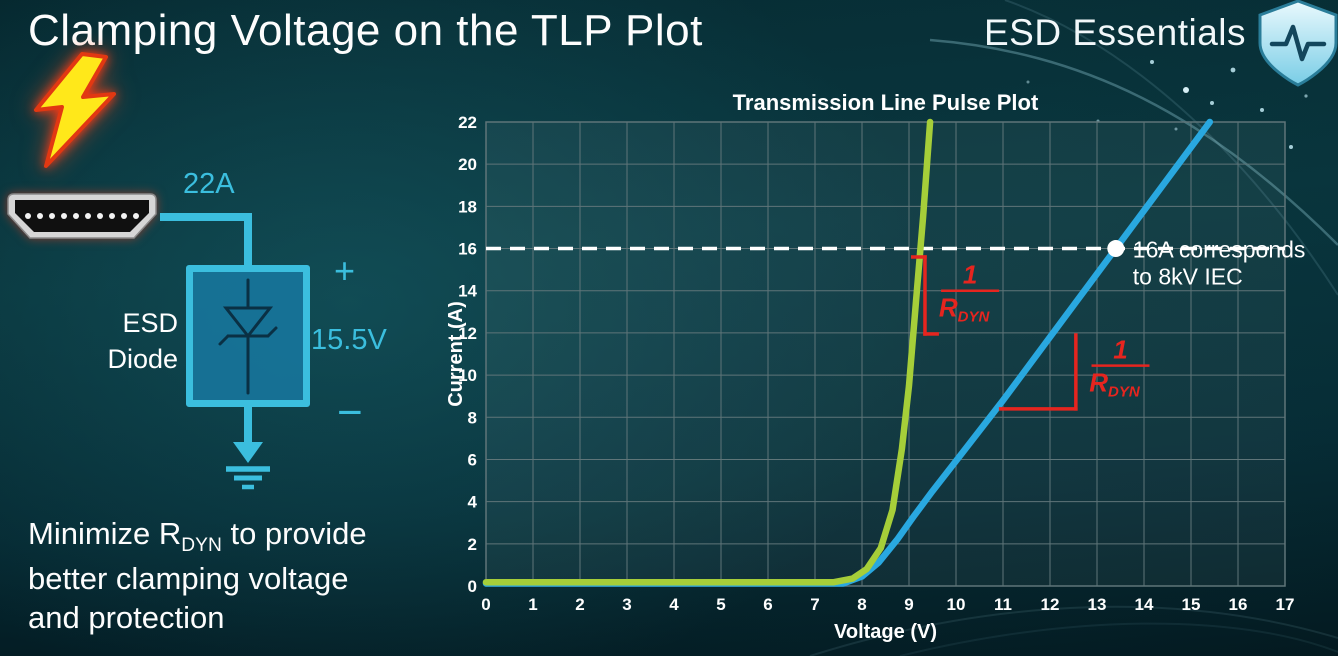 The width and height of the screenshot is (1338, 656). Describe the element at coordinates (1219, 250) in the screenshot. I see `threshold-label-line1: 16A corresponds` at that location.